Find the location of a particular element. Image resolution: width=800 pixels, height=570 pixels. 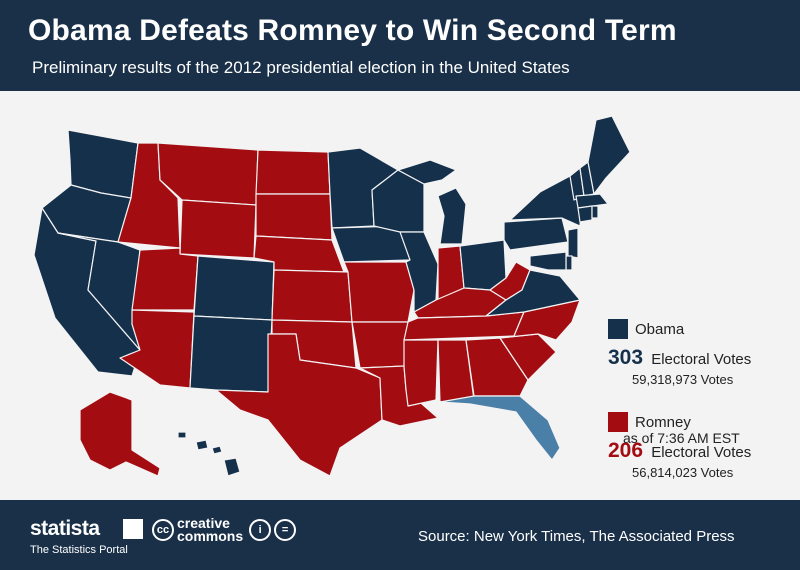

state-TX is located at coordinates (299, 405).